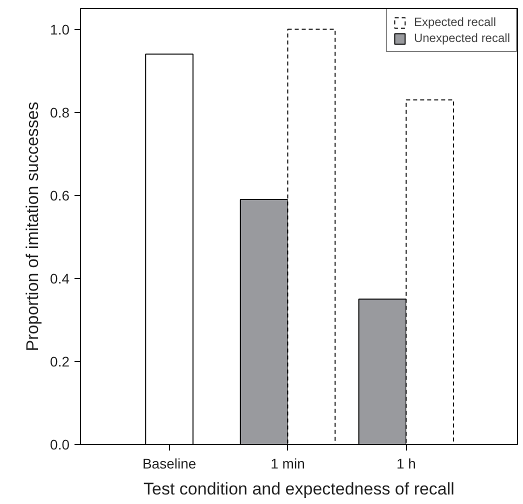 Image resolution: width=523 pixels, height=504 pixels. Describe the element at coordinates (406, 464) in the screenshot. I see `x-tick-label: 1 h` at that location.